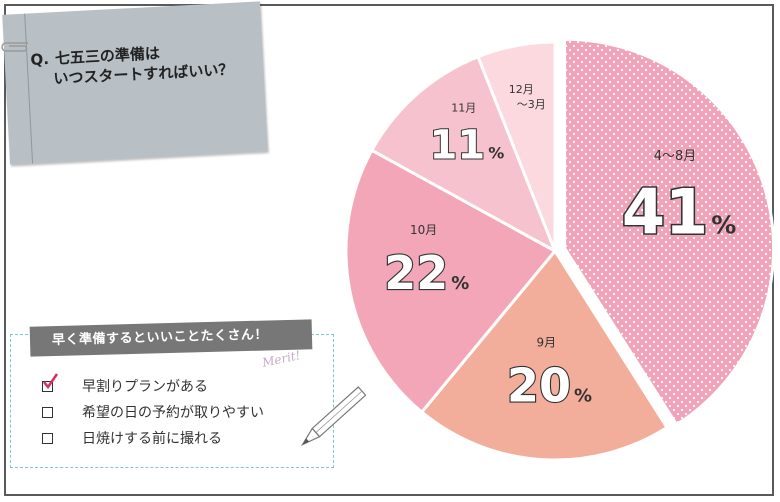  Describe the element at coordinates (460, 283) in the screenshot. I see `slice-unit-3: %` at that location.